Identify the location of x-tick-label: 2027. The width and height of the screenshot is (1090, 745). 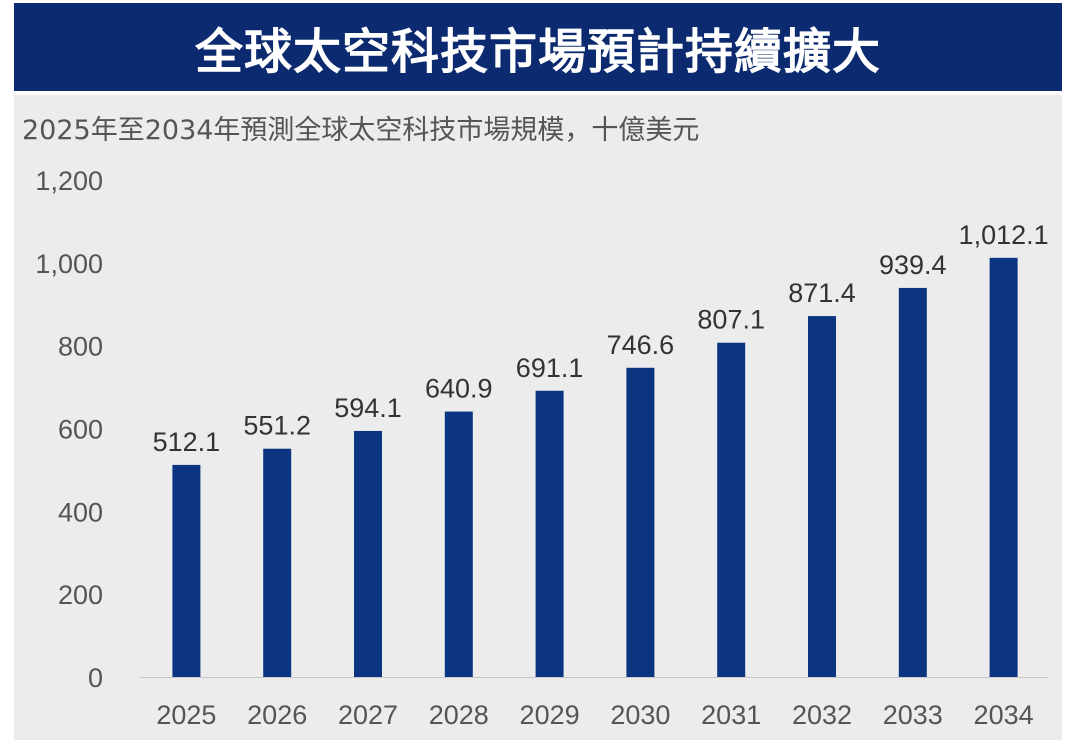
(368, 715).